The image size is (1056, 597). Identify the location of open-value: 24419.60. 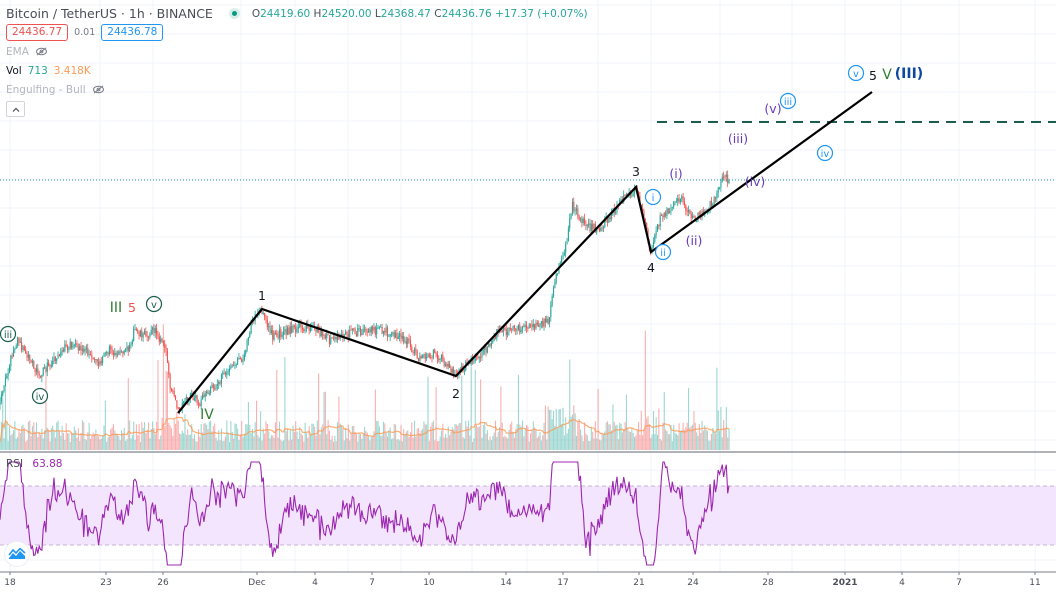
(285, 13).